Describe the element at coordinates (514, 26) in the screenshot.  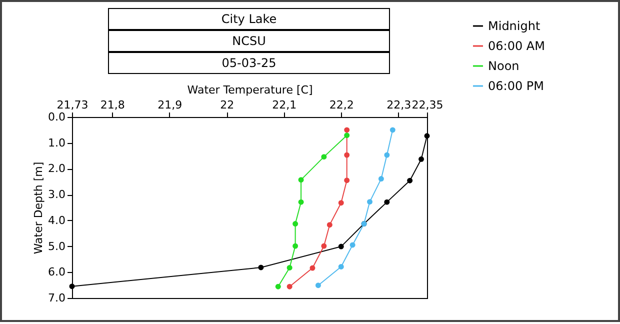
I see `legend-label: Midnight` at that location.